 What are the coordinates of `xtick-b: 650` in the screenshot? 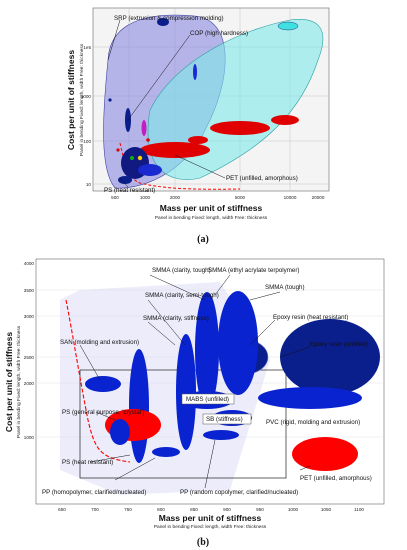 It's located at (62, 509).